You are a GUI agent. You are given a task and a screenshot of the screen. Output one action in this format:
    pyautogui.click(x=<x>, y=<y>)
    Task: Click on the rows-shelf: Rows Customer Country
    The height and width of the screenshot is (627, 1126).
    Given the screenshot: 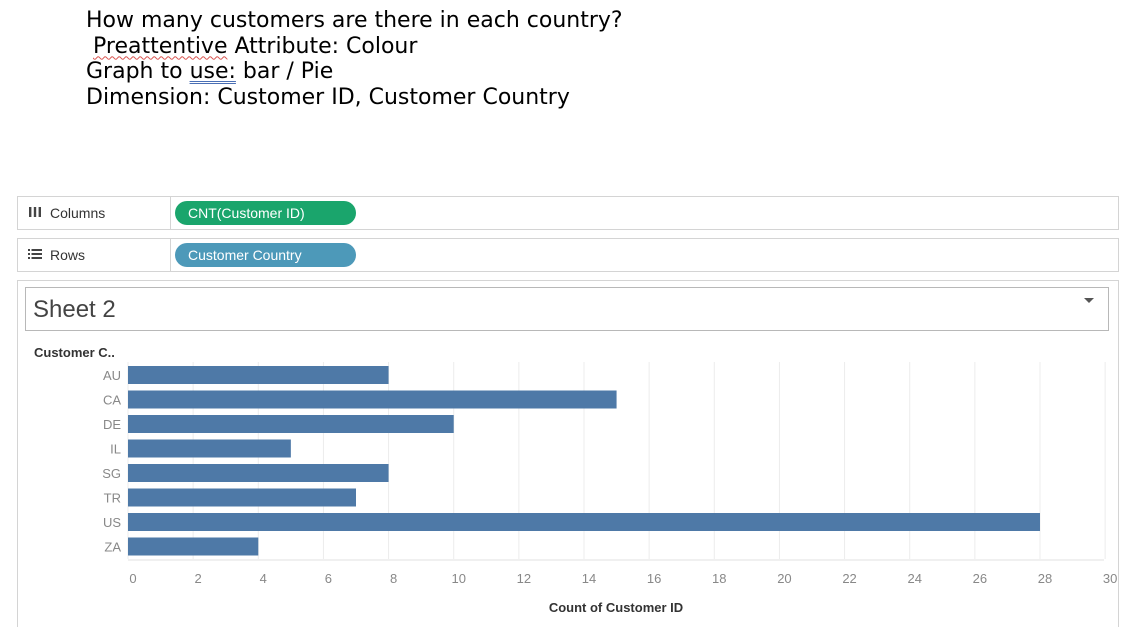 What is the action you would take?
    pyautogui.click(x=568, y=255)
    